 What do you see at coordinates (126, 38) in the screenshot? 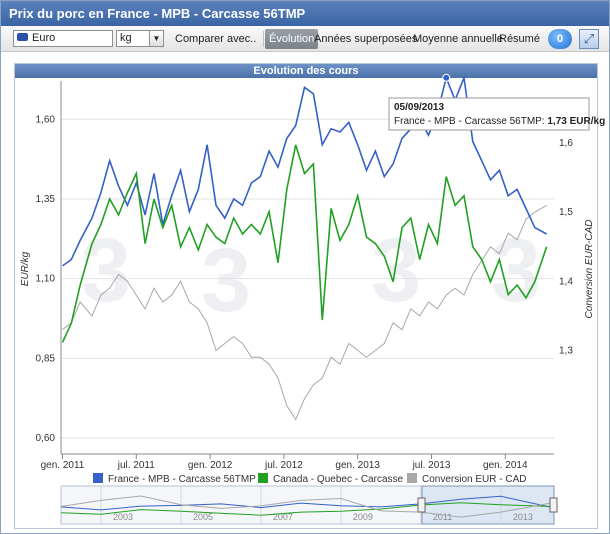
I see `unit-value: kg` at bounding box center [126, 38].